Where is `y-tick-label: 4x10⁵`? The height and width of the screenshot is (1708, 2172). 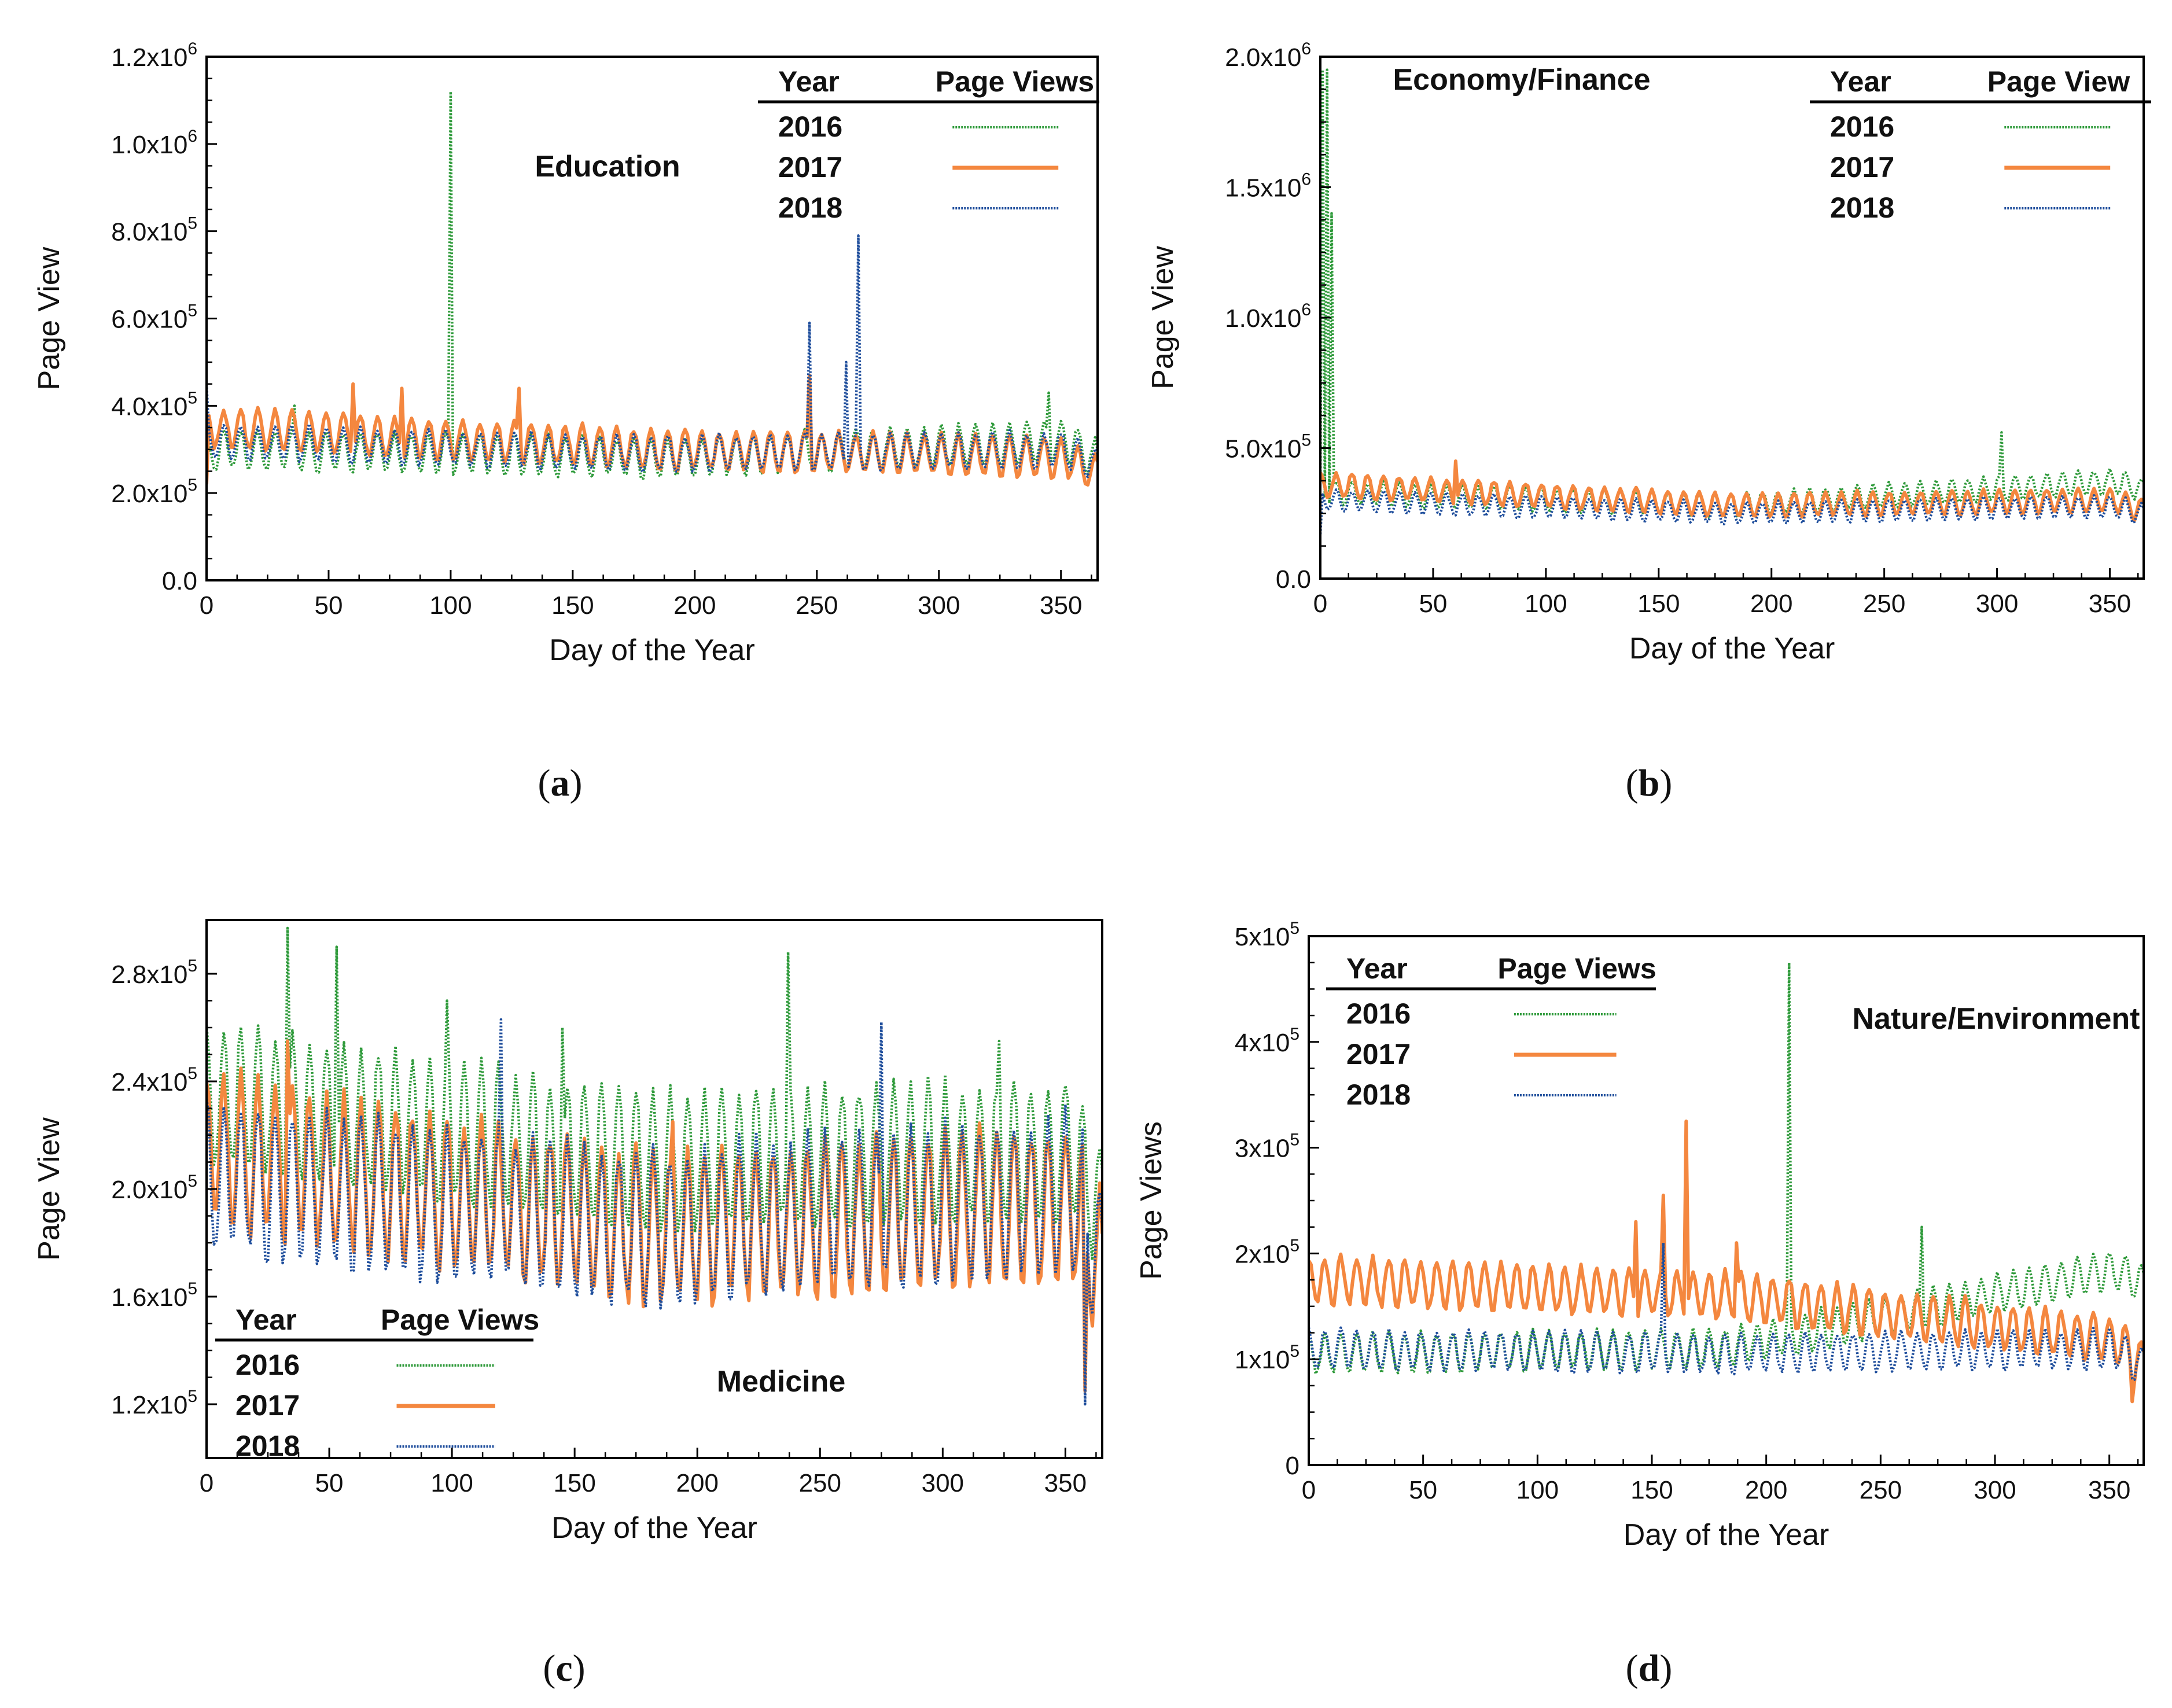
y-tick-label: 4x10⁵ is located at coordinates (1267, 1041).